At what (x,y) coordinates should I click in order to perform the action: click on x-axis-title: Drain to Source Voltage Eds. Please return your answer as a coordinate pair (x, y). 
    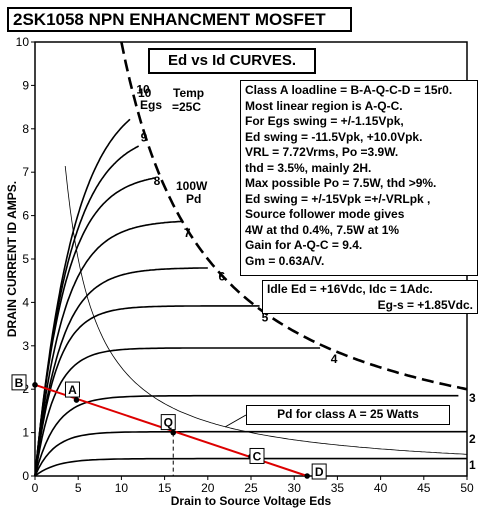
    Looking at the image, I should click on (251, 501).